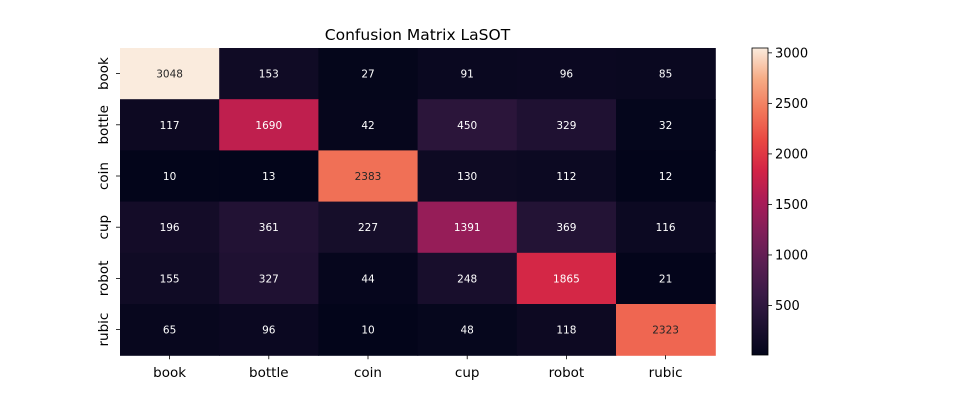 This screenshot has width=960, height=404. I want to click on cell-value-label: 42, so click(367, 126).